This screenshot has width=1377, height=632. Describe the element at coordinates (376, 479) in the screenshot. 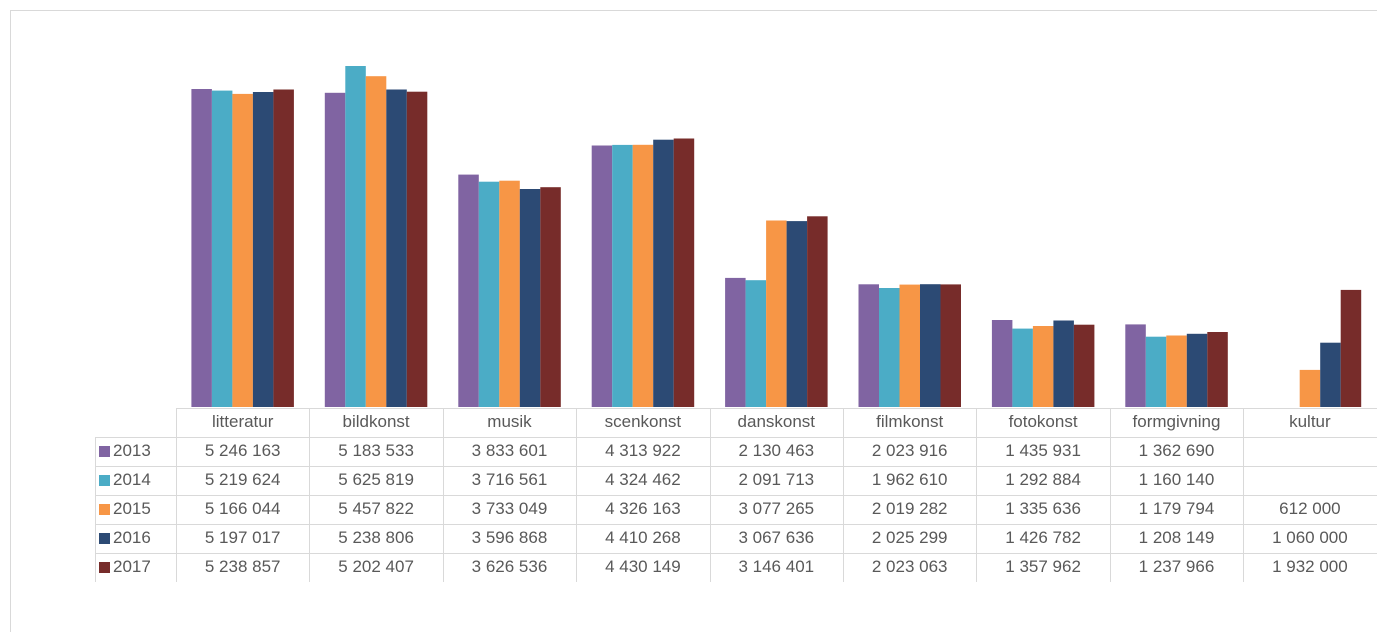

I see `data-label-bildkonst-2014: 5 625 819` at that location.